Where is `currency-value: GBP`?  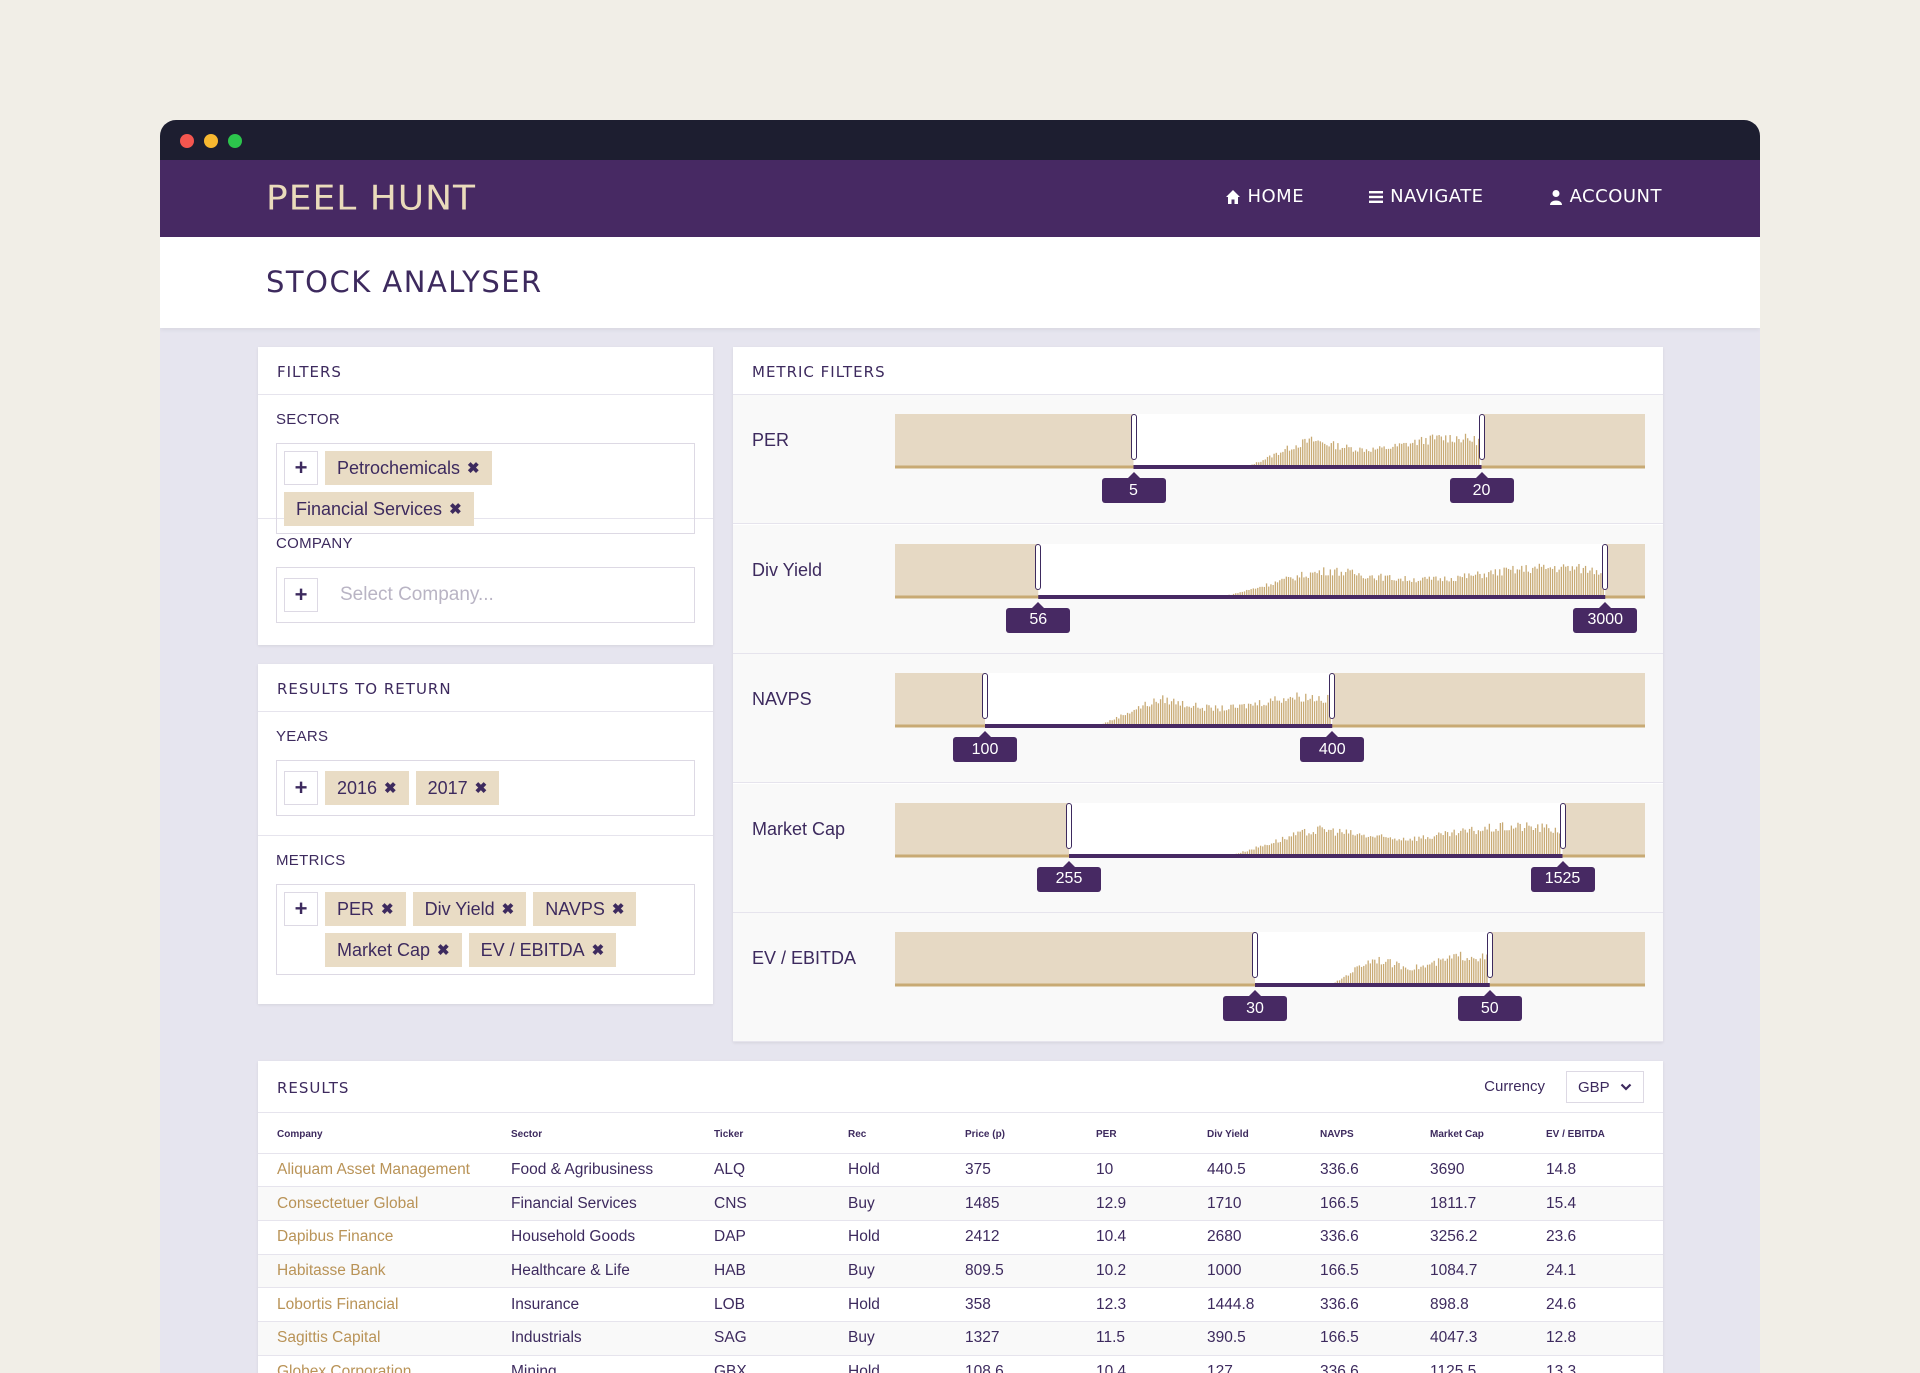 currency-value: GBP is located at coordinates (1594, 1087).